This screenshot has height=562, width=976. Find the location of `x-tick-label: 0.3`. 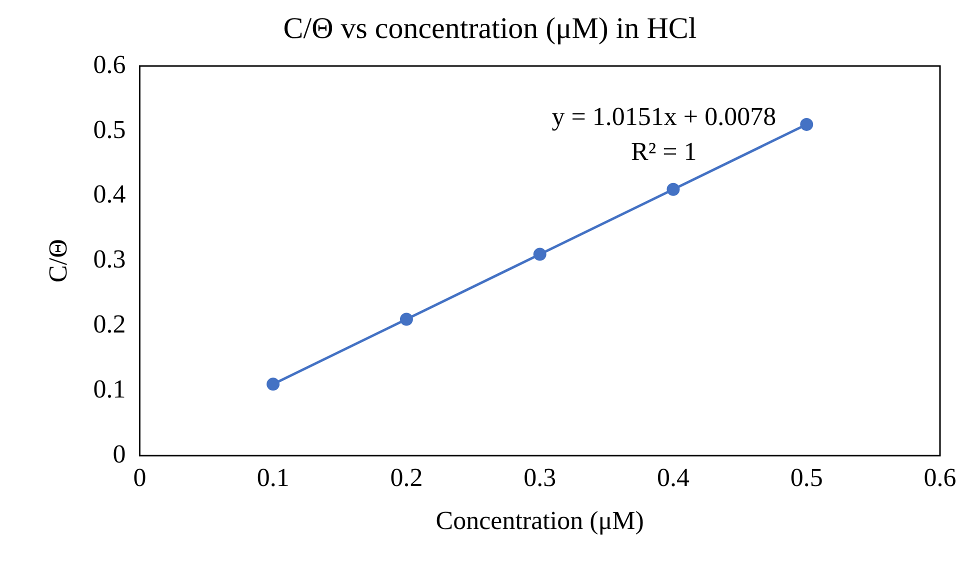

x-tick-label: 0.3 is located at coordinates (540, 477).